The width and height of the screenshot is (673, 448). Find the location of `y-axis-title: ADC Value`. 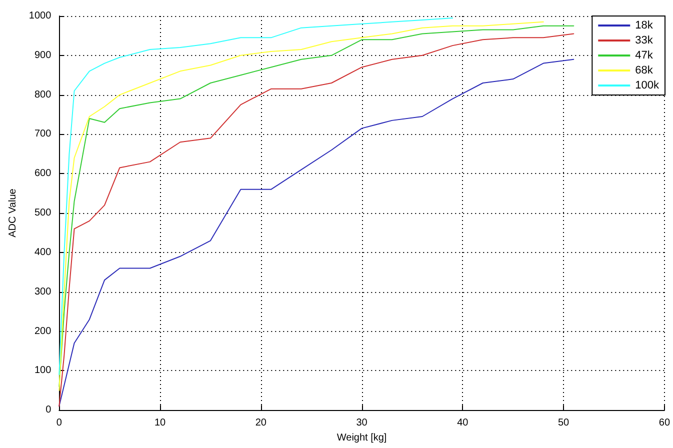

y-axis-title: ADC Value is located at coordinates (13, 213).